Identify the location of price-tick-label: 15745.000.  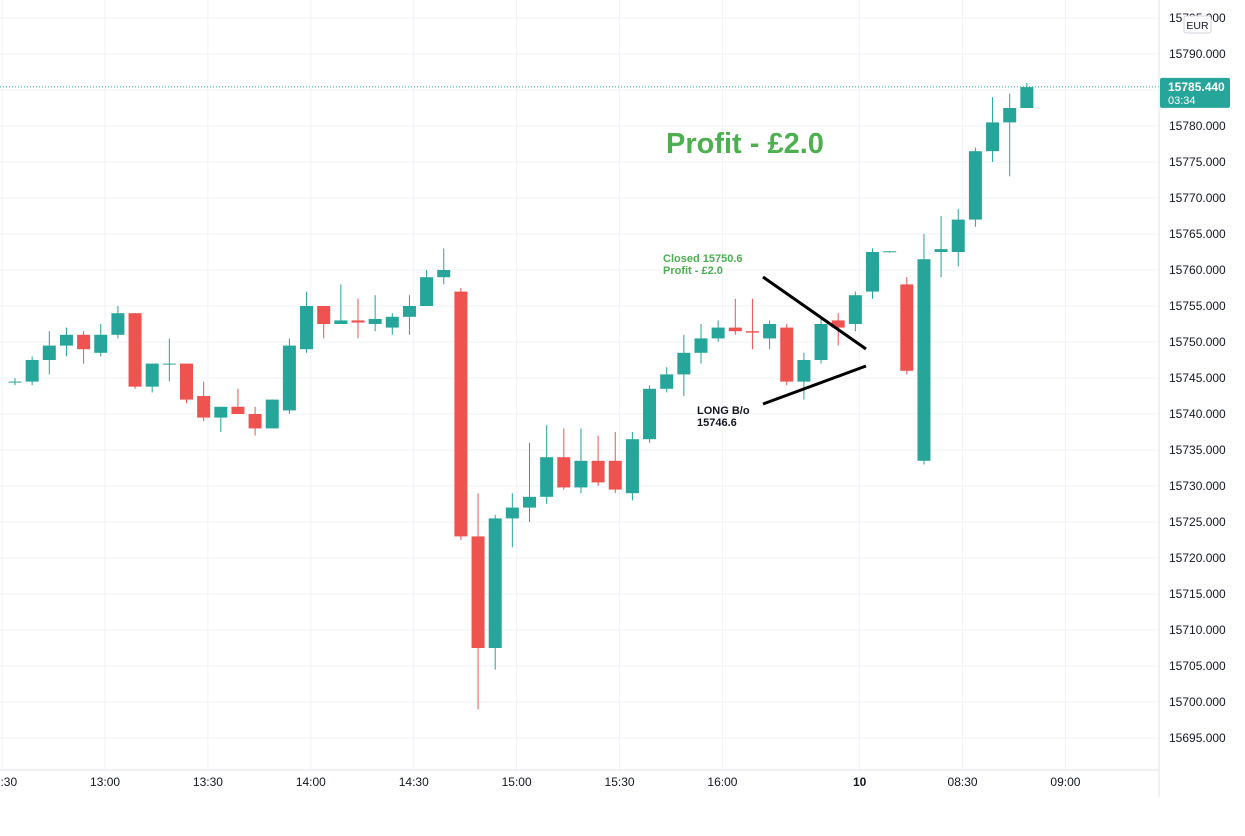
(1197, 378).